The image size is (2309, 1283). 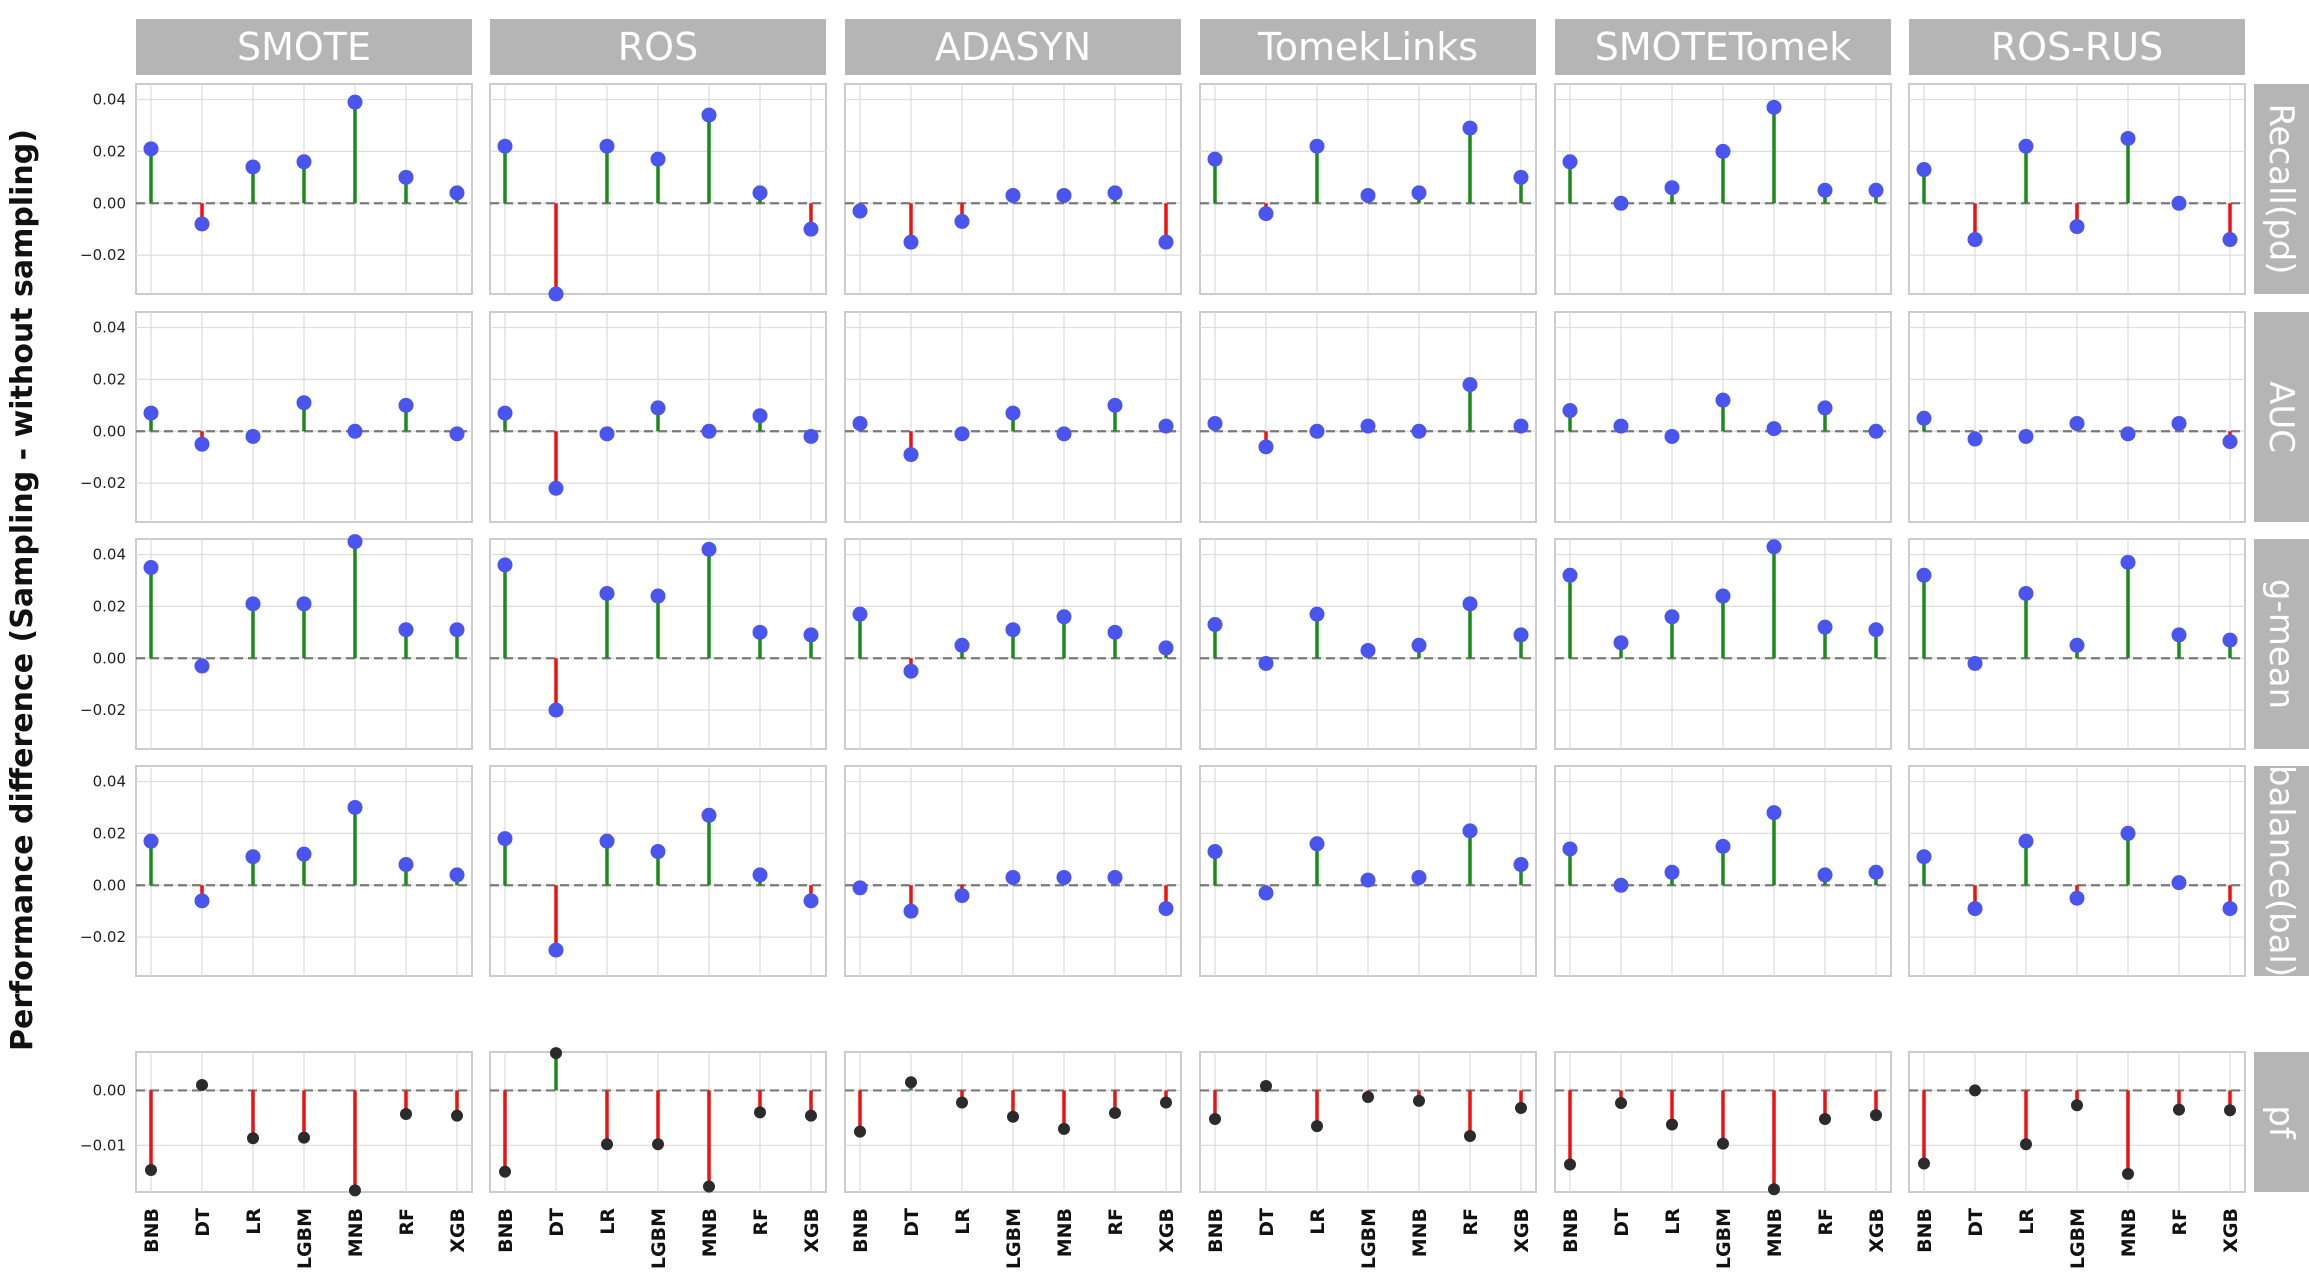 What do you see at coordinates (1723, 417) in the screenshot?
I see `panel-smotetomek-auc` at bounding box center [1723, 417].